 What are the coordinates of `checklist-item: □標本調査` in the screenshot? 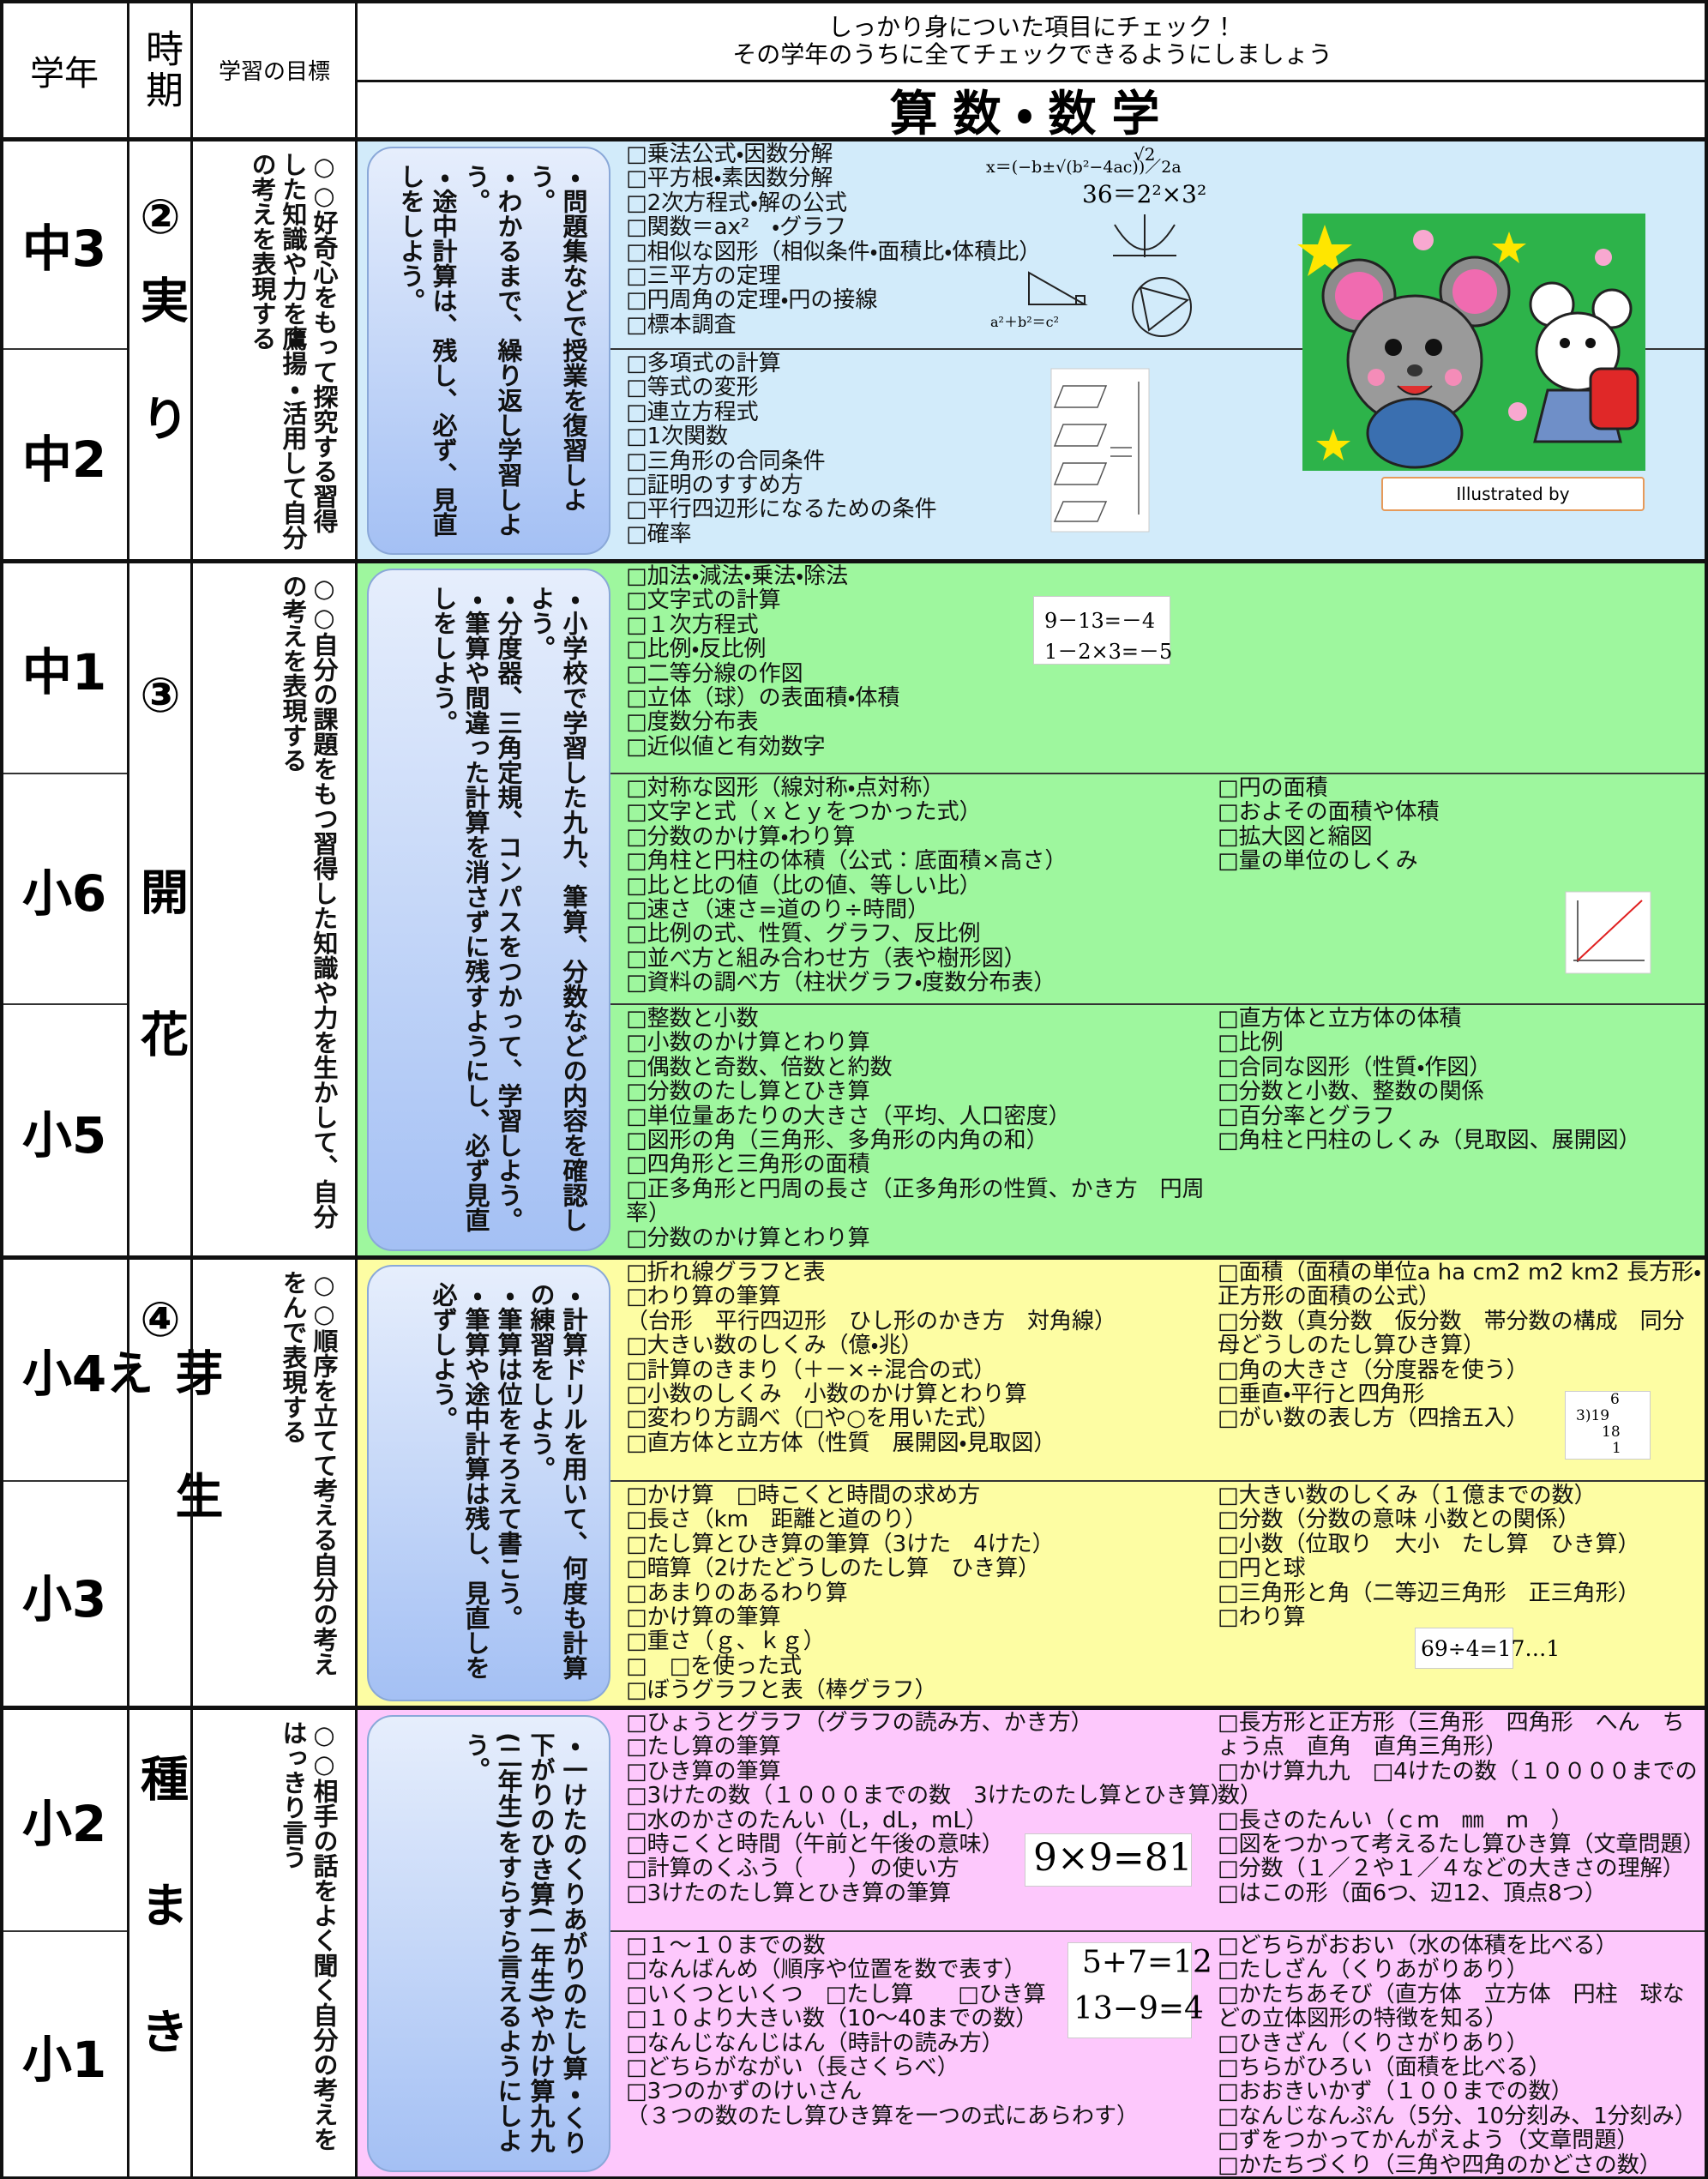 It's located at (681, 324).